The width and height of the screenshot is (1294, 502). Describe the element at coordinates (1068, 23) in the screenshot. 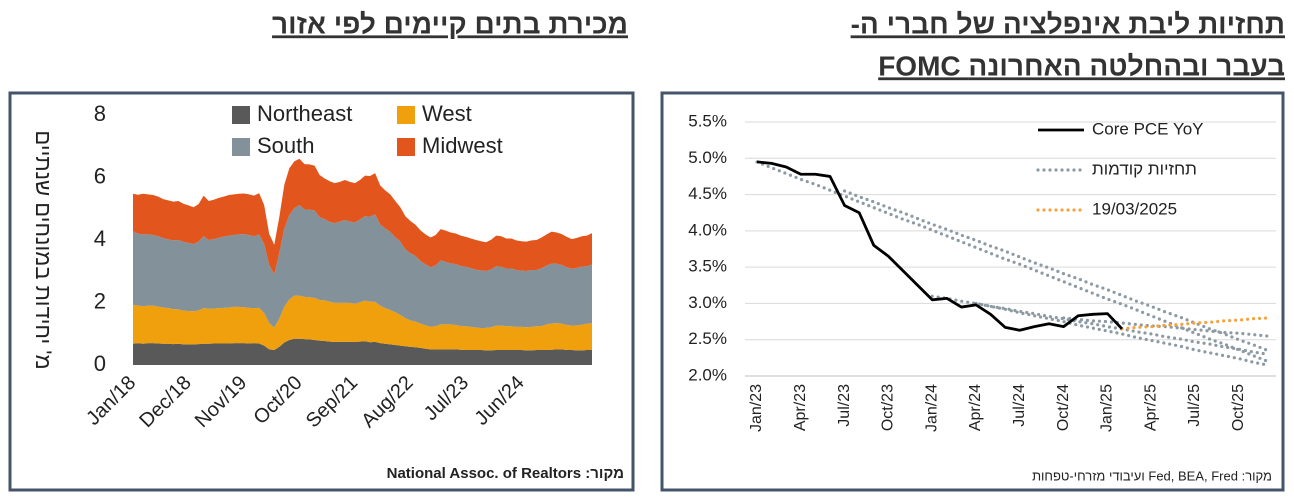

I see `right-title: תחזיות ליבת אינפלציה של חברי ה-` at that location.